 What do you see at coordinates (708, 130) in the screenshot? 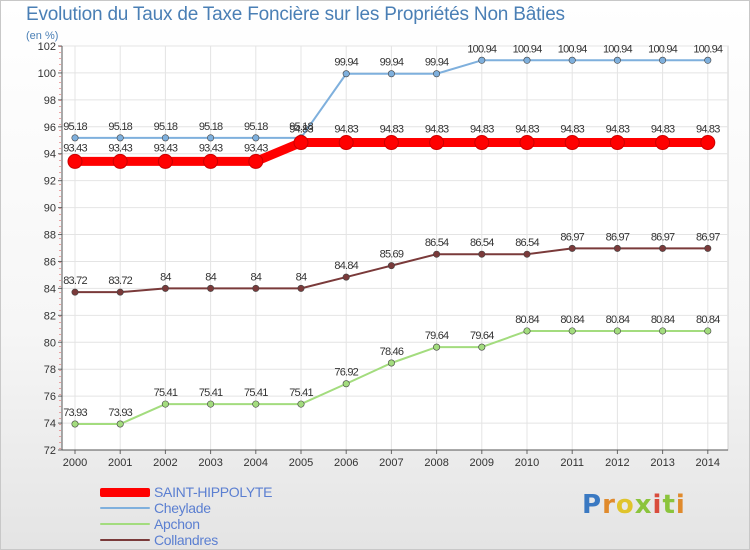
I see `data-label-saint-hippolyte-2014: 94.83` at bounding box center [708, 130].